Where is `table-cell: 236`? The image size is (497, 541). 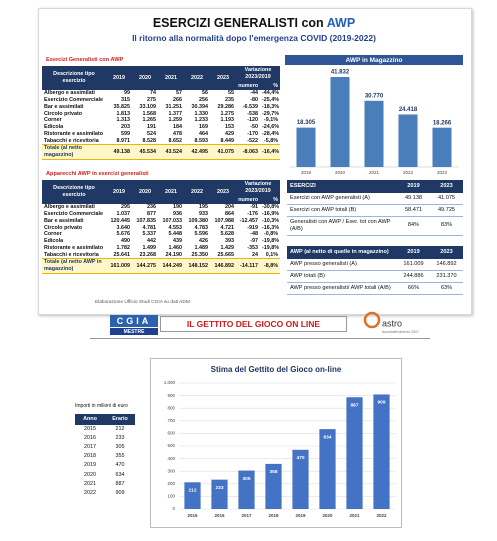
table-cell: 236 is located at coordinates (151, 207).